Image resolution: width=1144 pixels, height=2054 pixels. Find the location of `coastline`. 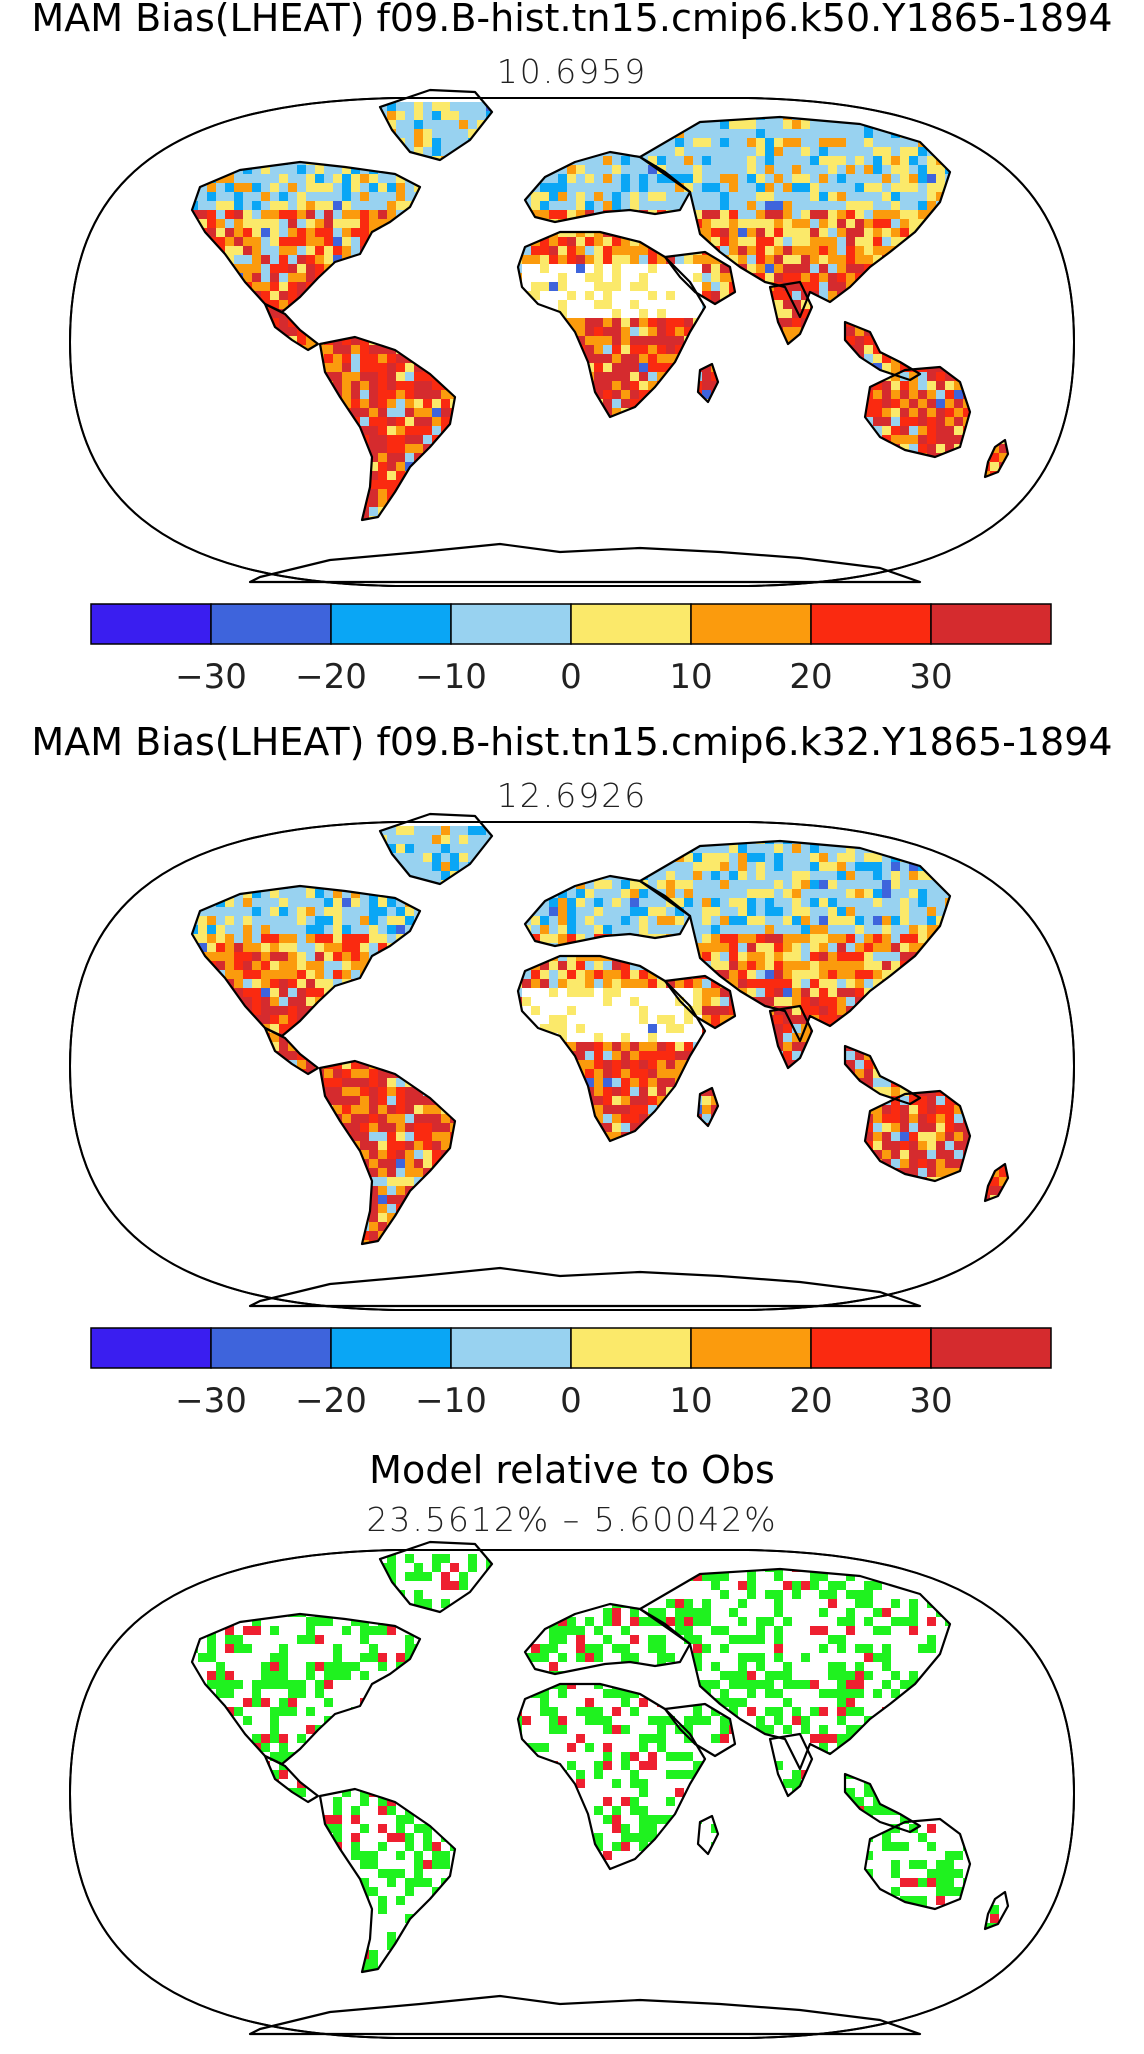

coastline is located at coordinates (436, 125).